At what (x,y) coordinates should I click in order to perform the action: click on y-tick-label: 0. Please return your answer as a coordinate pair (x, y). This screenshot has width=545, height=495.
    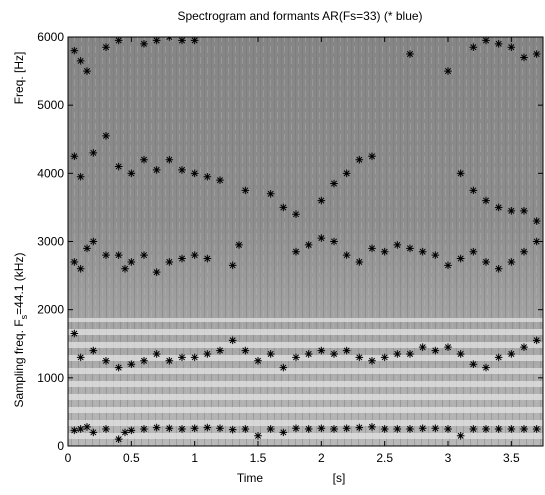
    Looking at the image, I should click on (60, 446).